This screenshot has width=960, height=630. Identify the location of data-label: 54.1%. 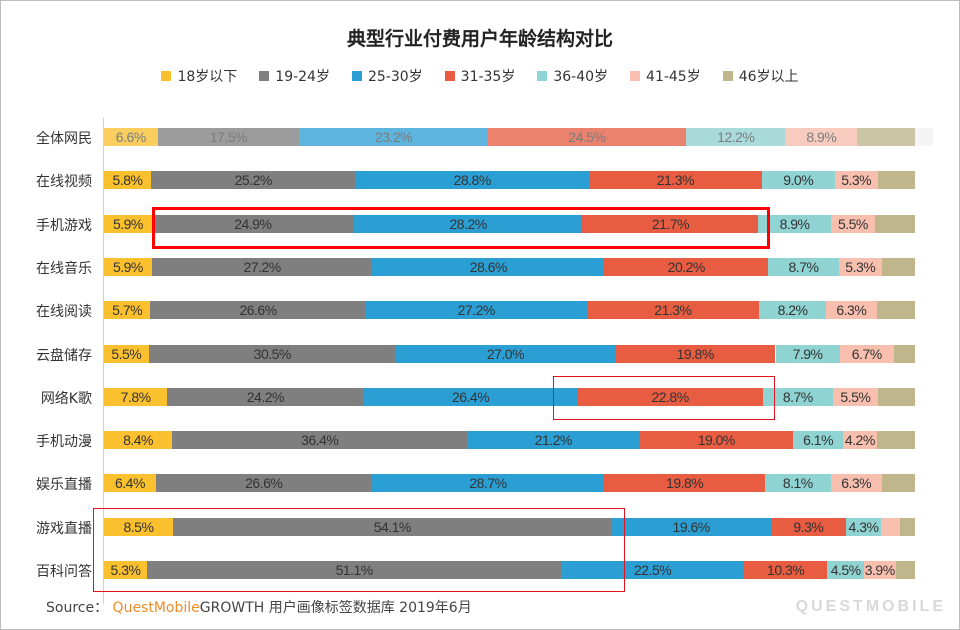
(392, 526).